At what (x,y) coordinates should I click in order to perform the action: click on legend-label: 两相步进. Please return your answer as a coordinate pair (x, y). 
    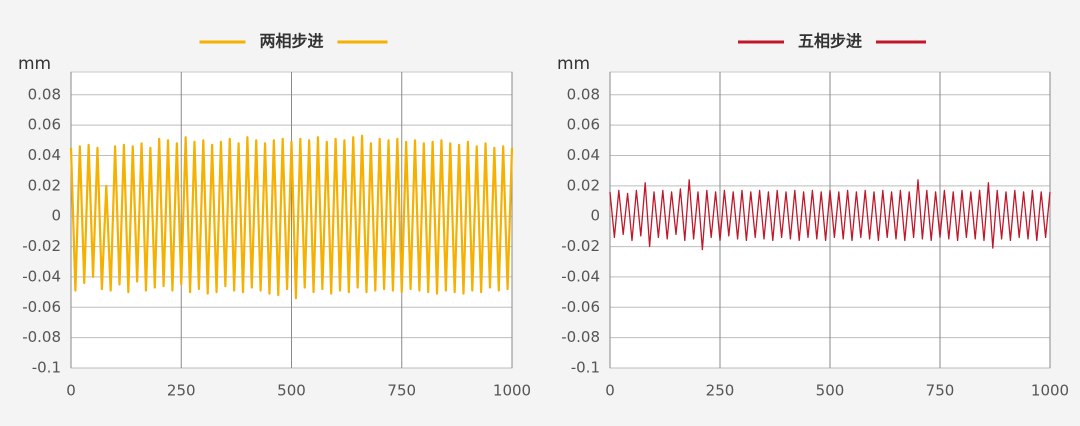
    Looking at the image, I should click on (291, 41).